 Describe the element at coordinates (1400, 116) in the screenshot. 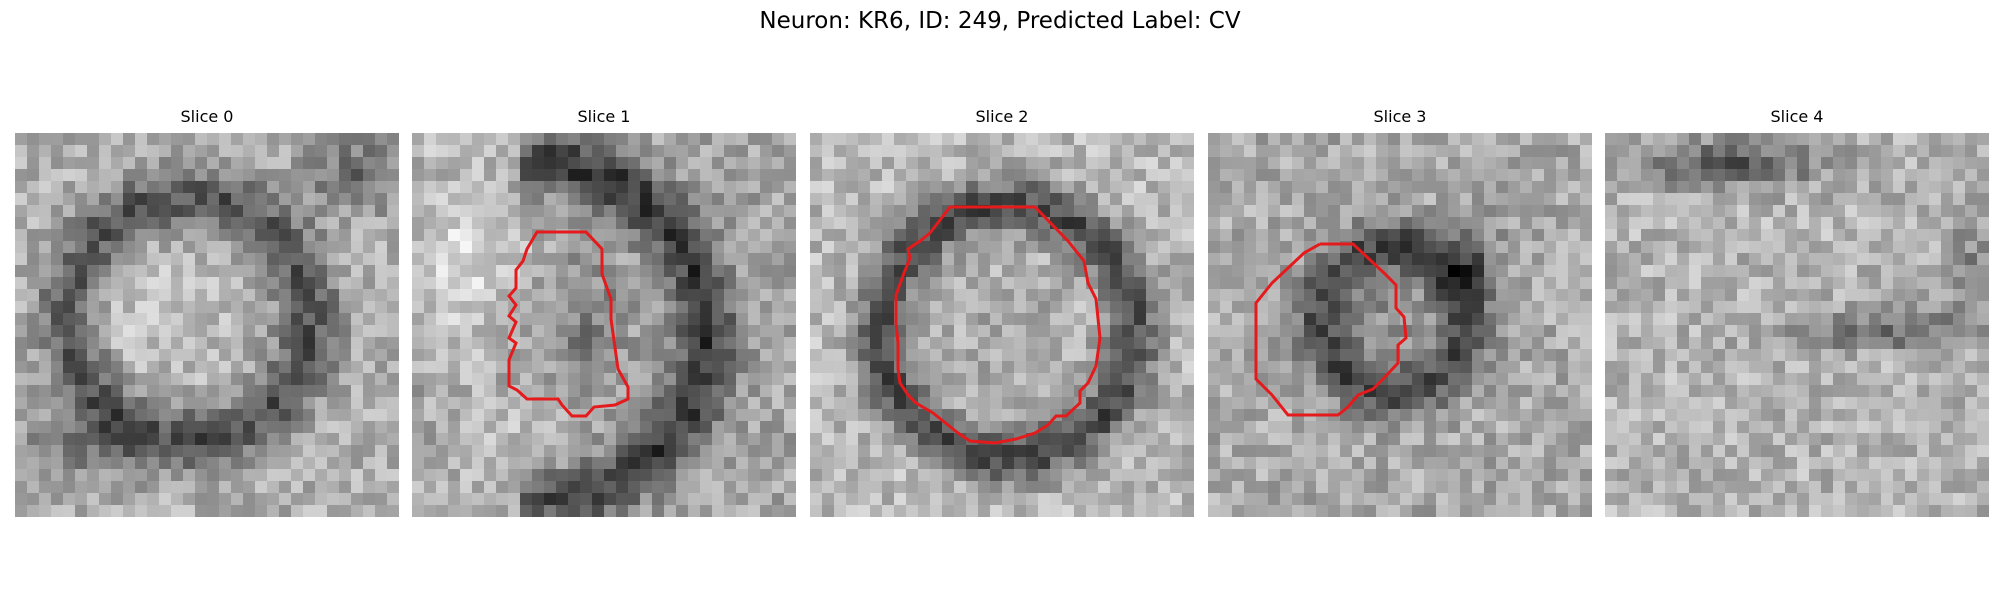

I see `panel-title: Slice 3` at that location.